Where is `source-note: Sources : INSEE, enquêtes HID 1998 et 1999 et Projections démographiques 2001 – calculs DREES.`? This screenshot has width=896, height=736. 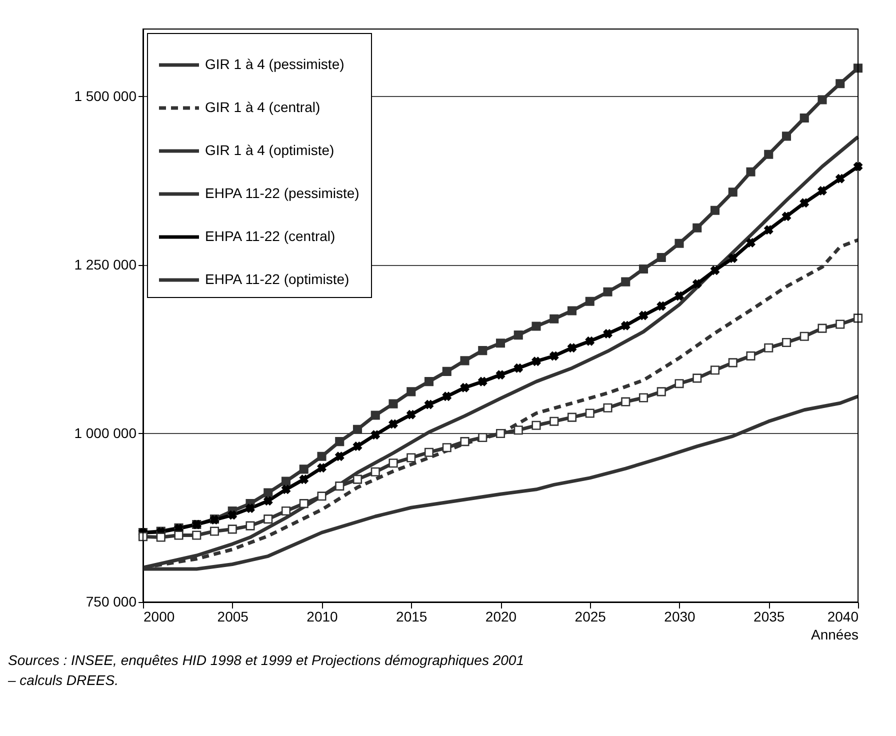 source-note: Sources : INSEE, enquêtes HID 1998 et 1999 et Projections démographiques 2001 – calculs DREES. is located at coordinates (265, 670).